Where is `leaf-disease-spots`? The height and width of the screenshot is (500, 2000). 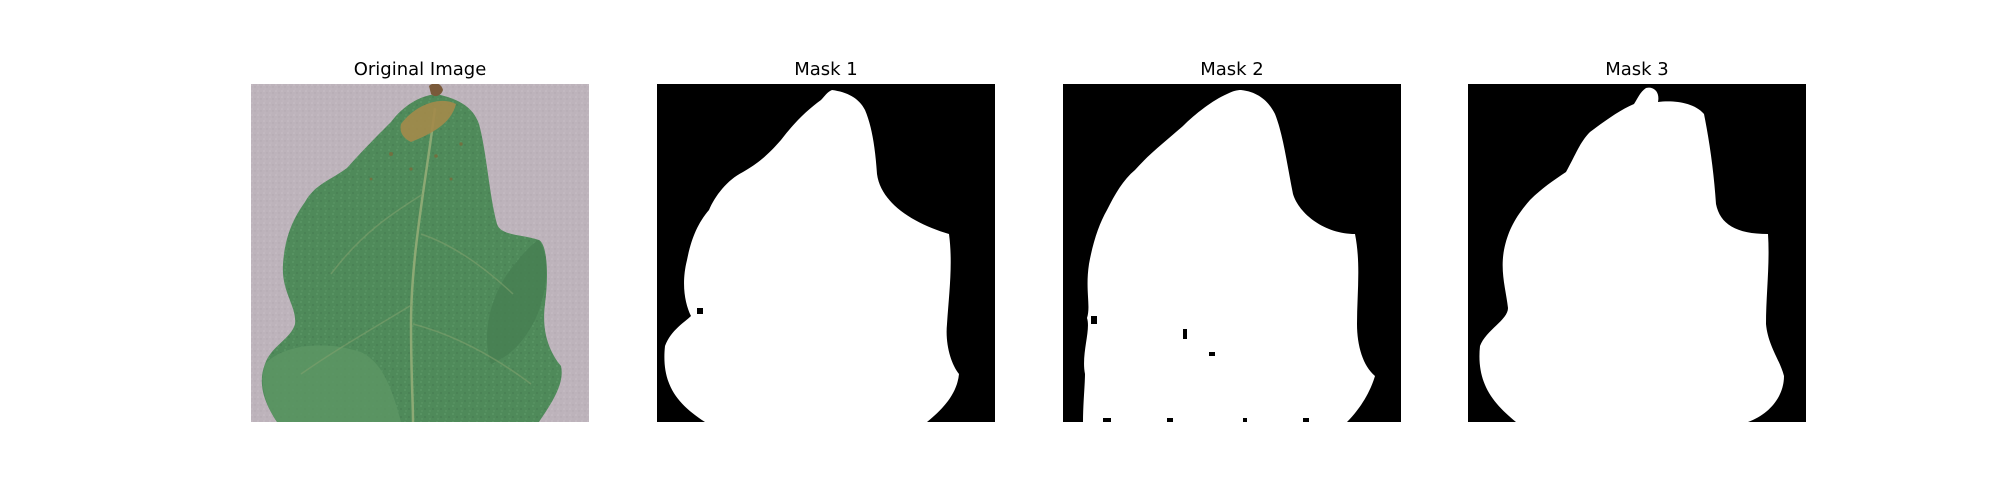 leaf-disease-spots is located at coordinates (416, 161).